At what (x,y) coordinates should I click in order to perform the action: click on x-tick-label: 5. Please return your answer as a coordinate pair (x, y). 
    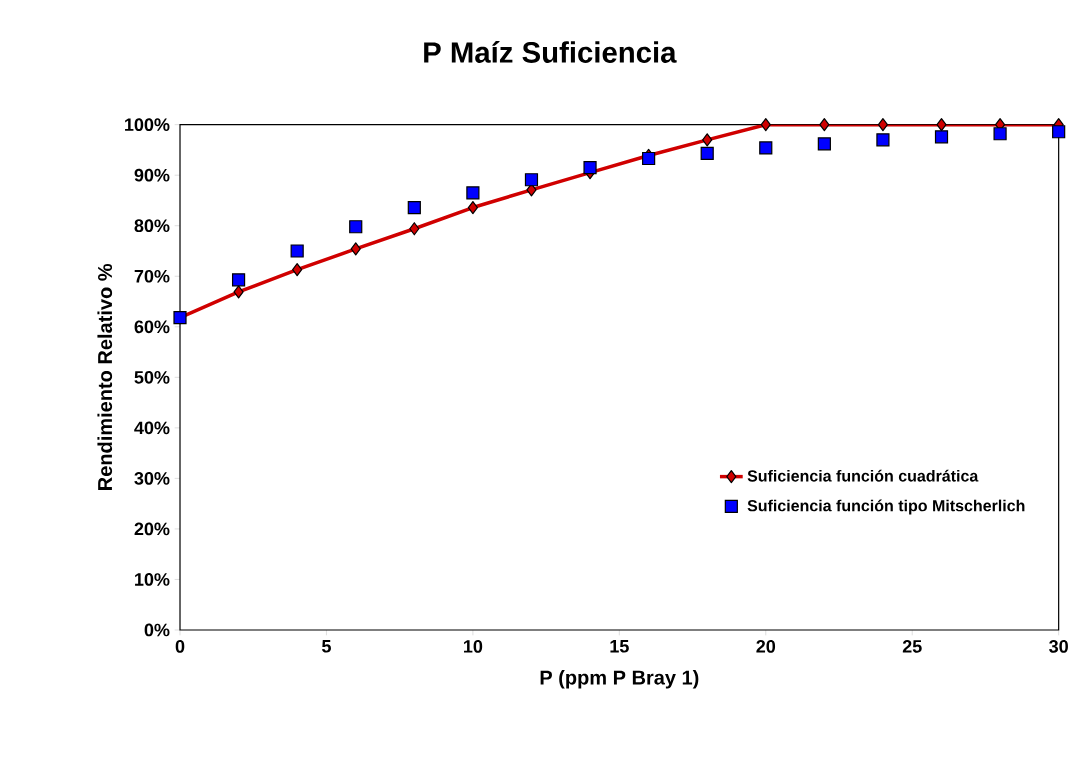
    Looking at the image, I should click on (326, 646).